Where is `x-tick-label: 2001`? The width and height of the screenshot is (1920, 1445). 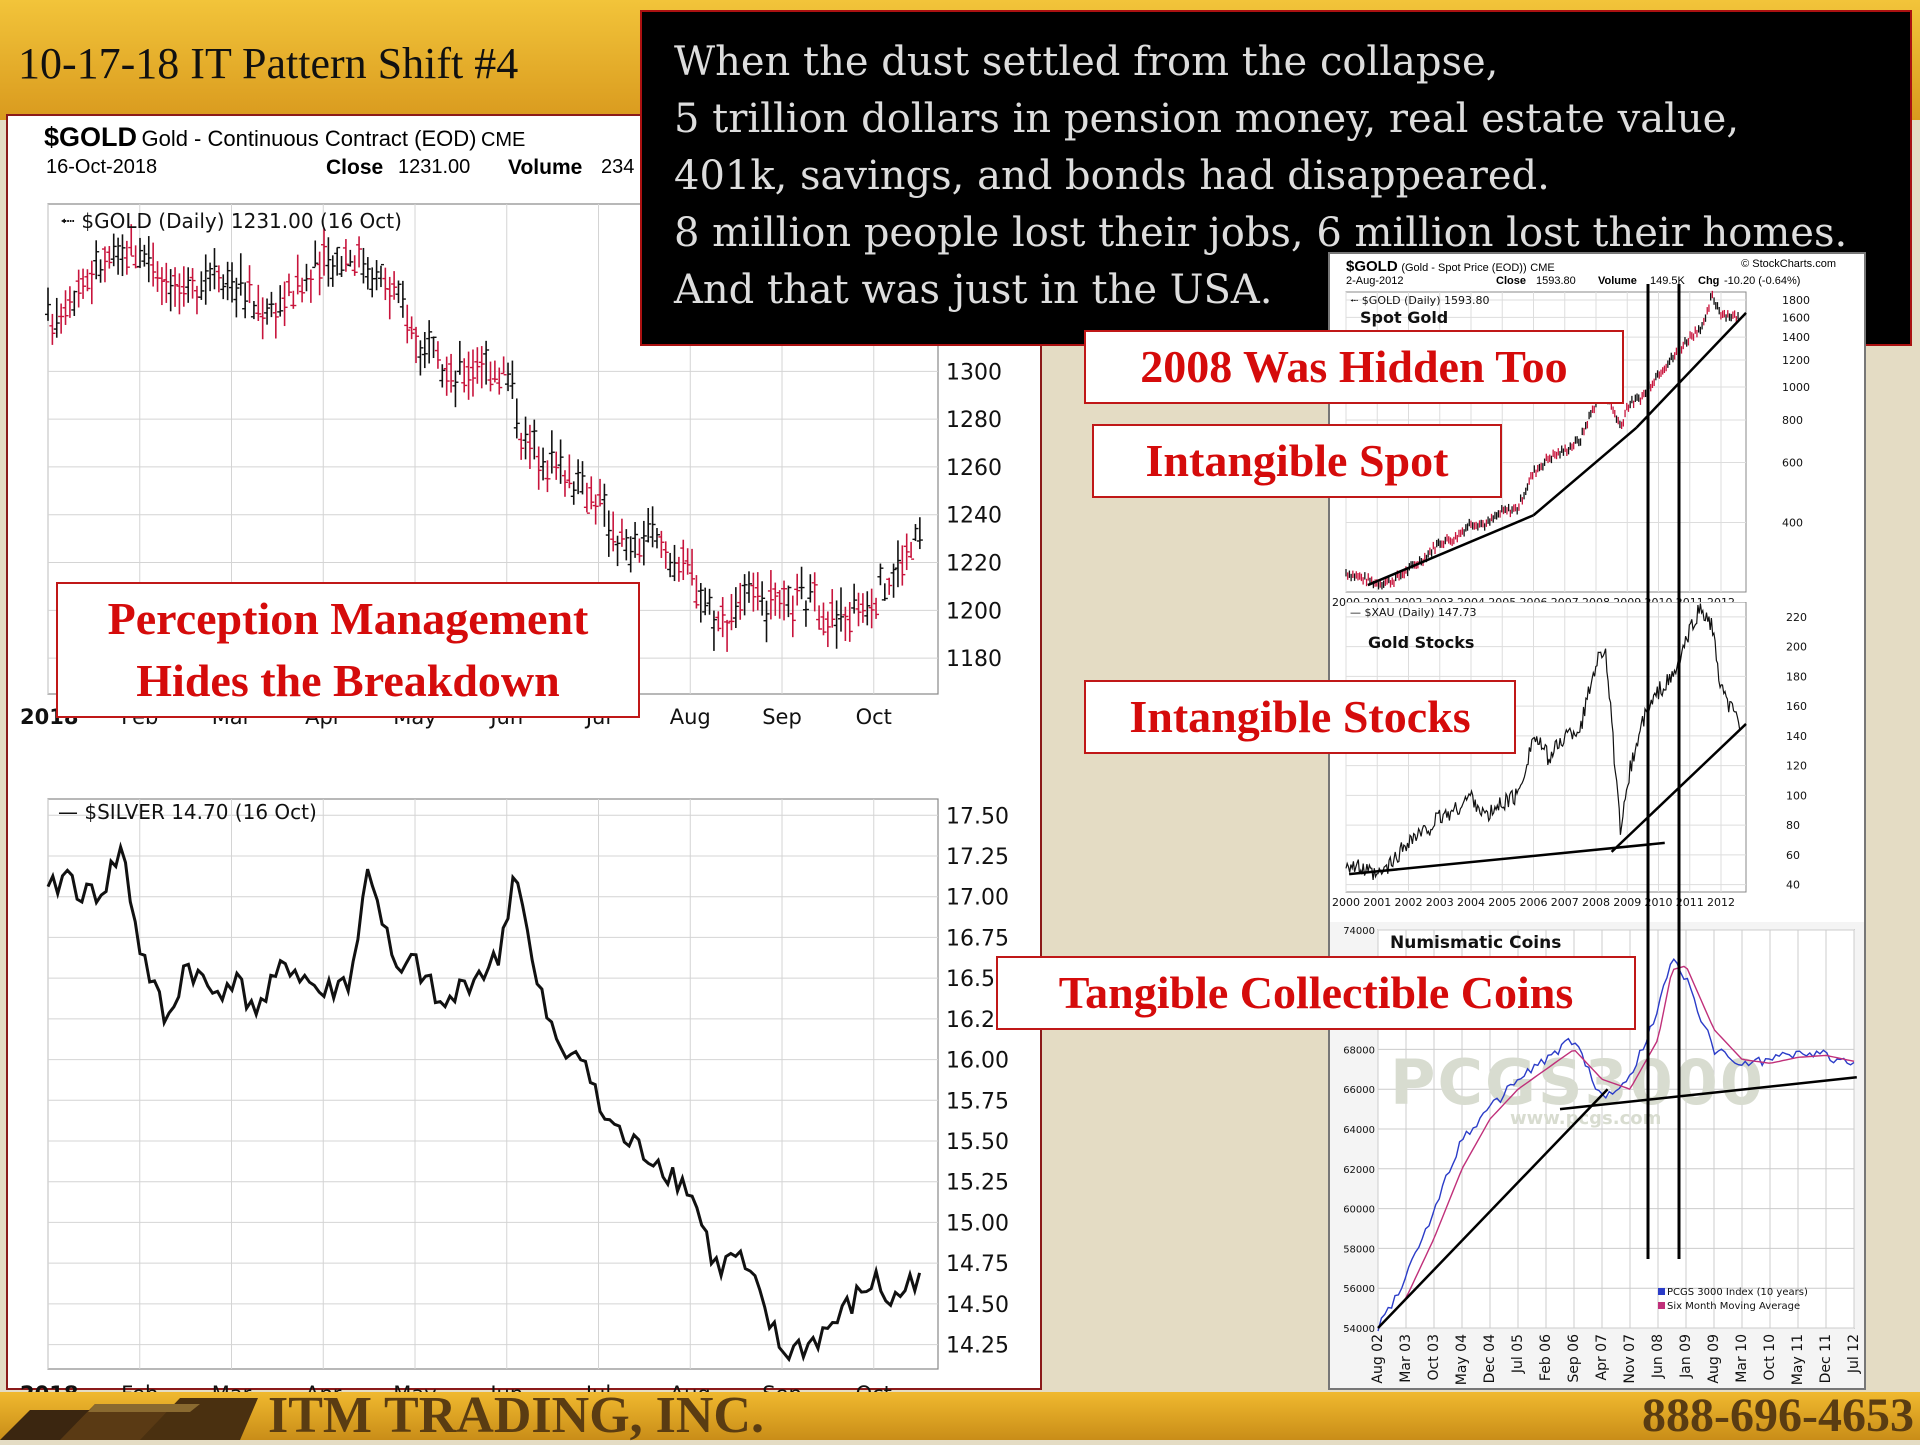 x-tick-label: 2001 is located at coordinates (1377, 902).